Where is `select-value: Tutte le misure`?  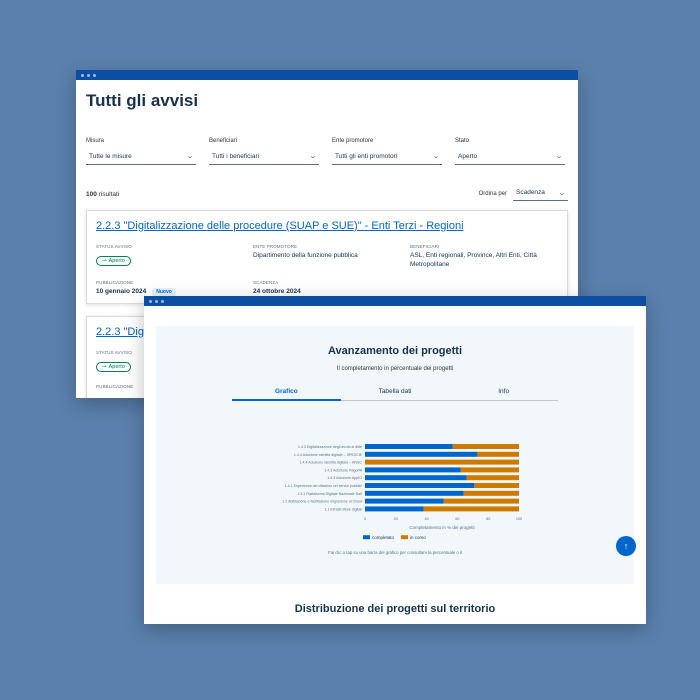 select-value: Tutte le misure is located at coordinates (110, 156).